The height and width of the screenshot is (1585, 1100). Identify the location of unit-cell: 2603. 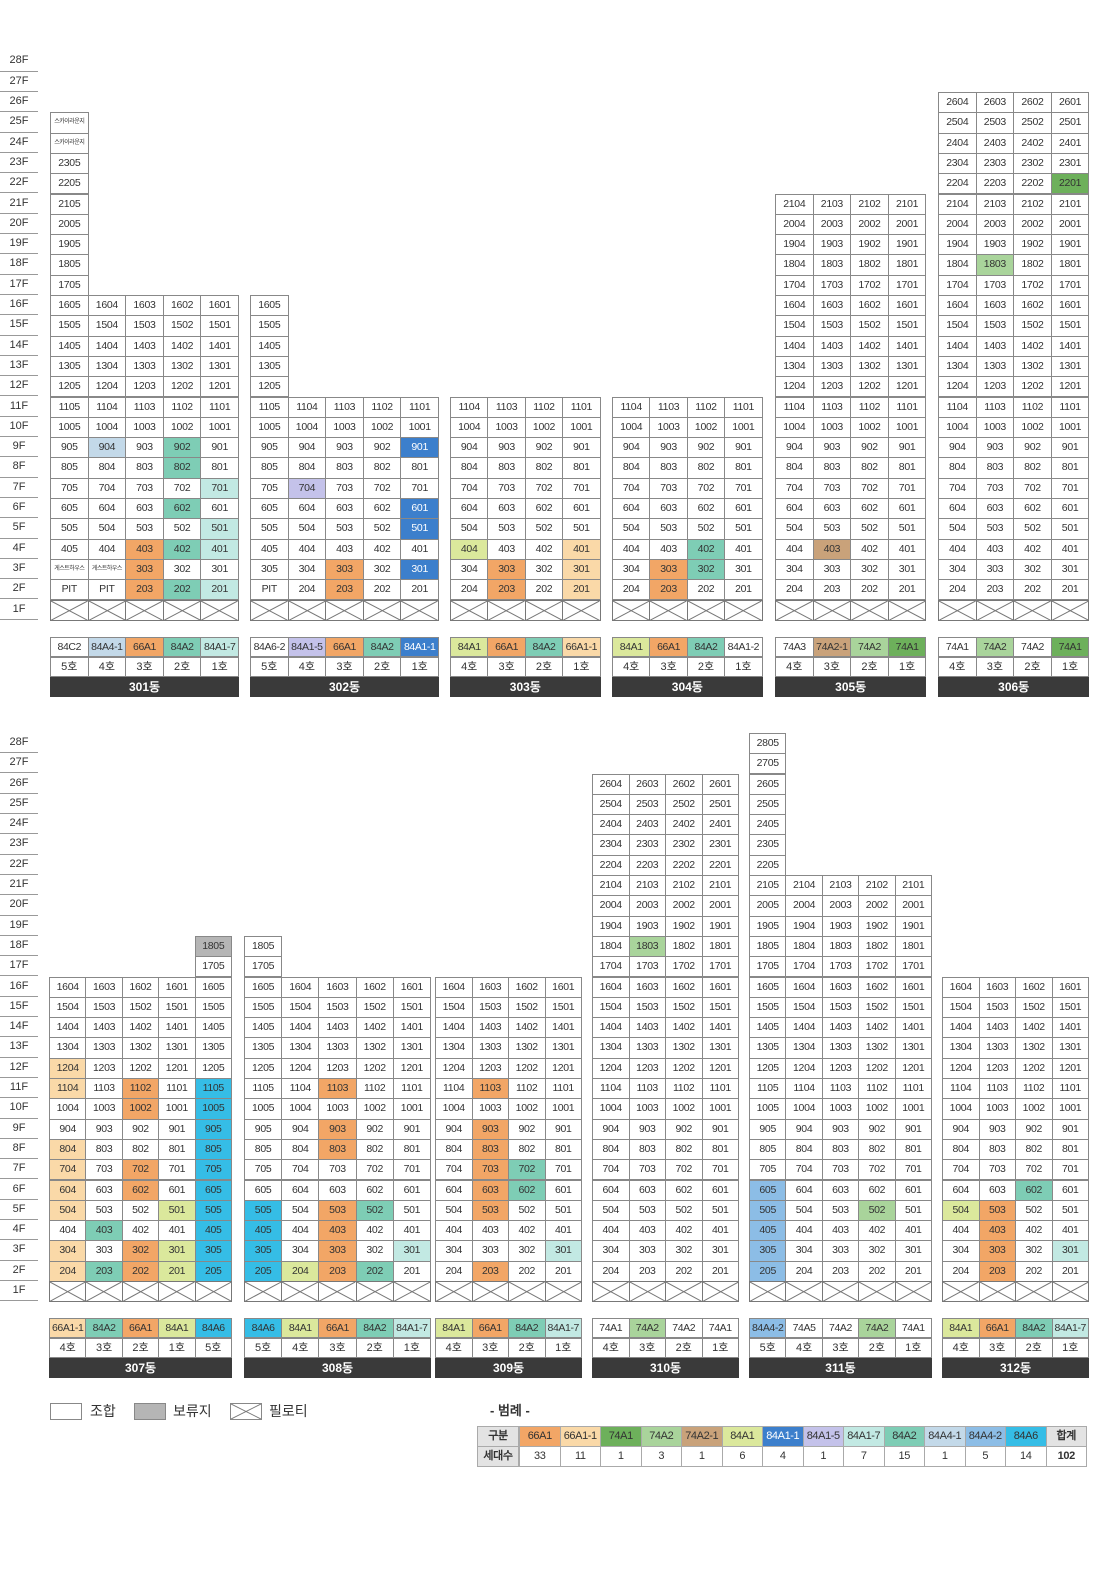
(995, 103).